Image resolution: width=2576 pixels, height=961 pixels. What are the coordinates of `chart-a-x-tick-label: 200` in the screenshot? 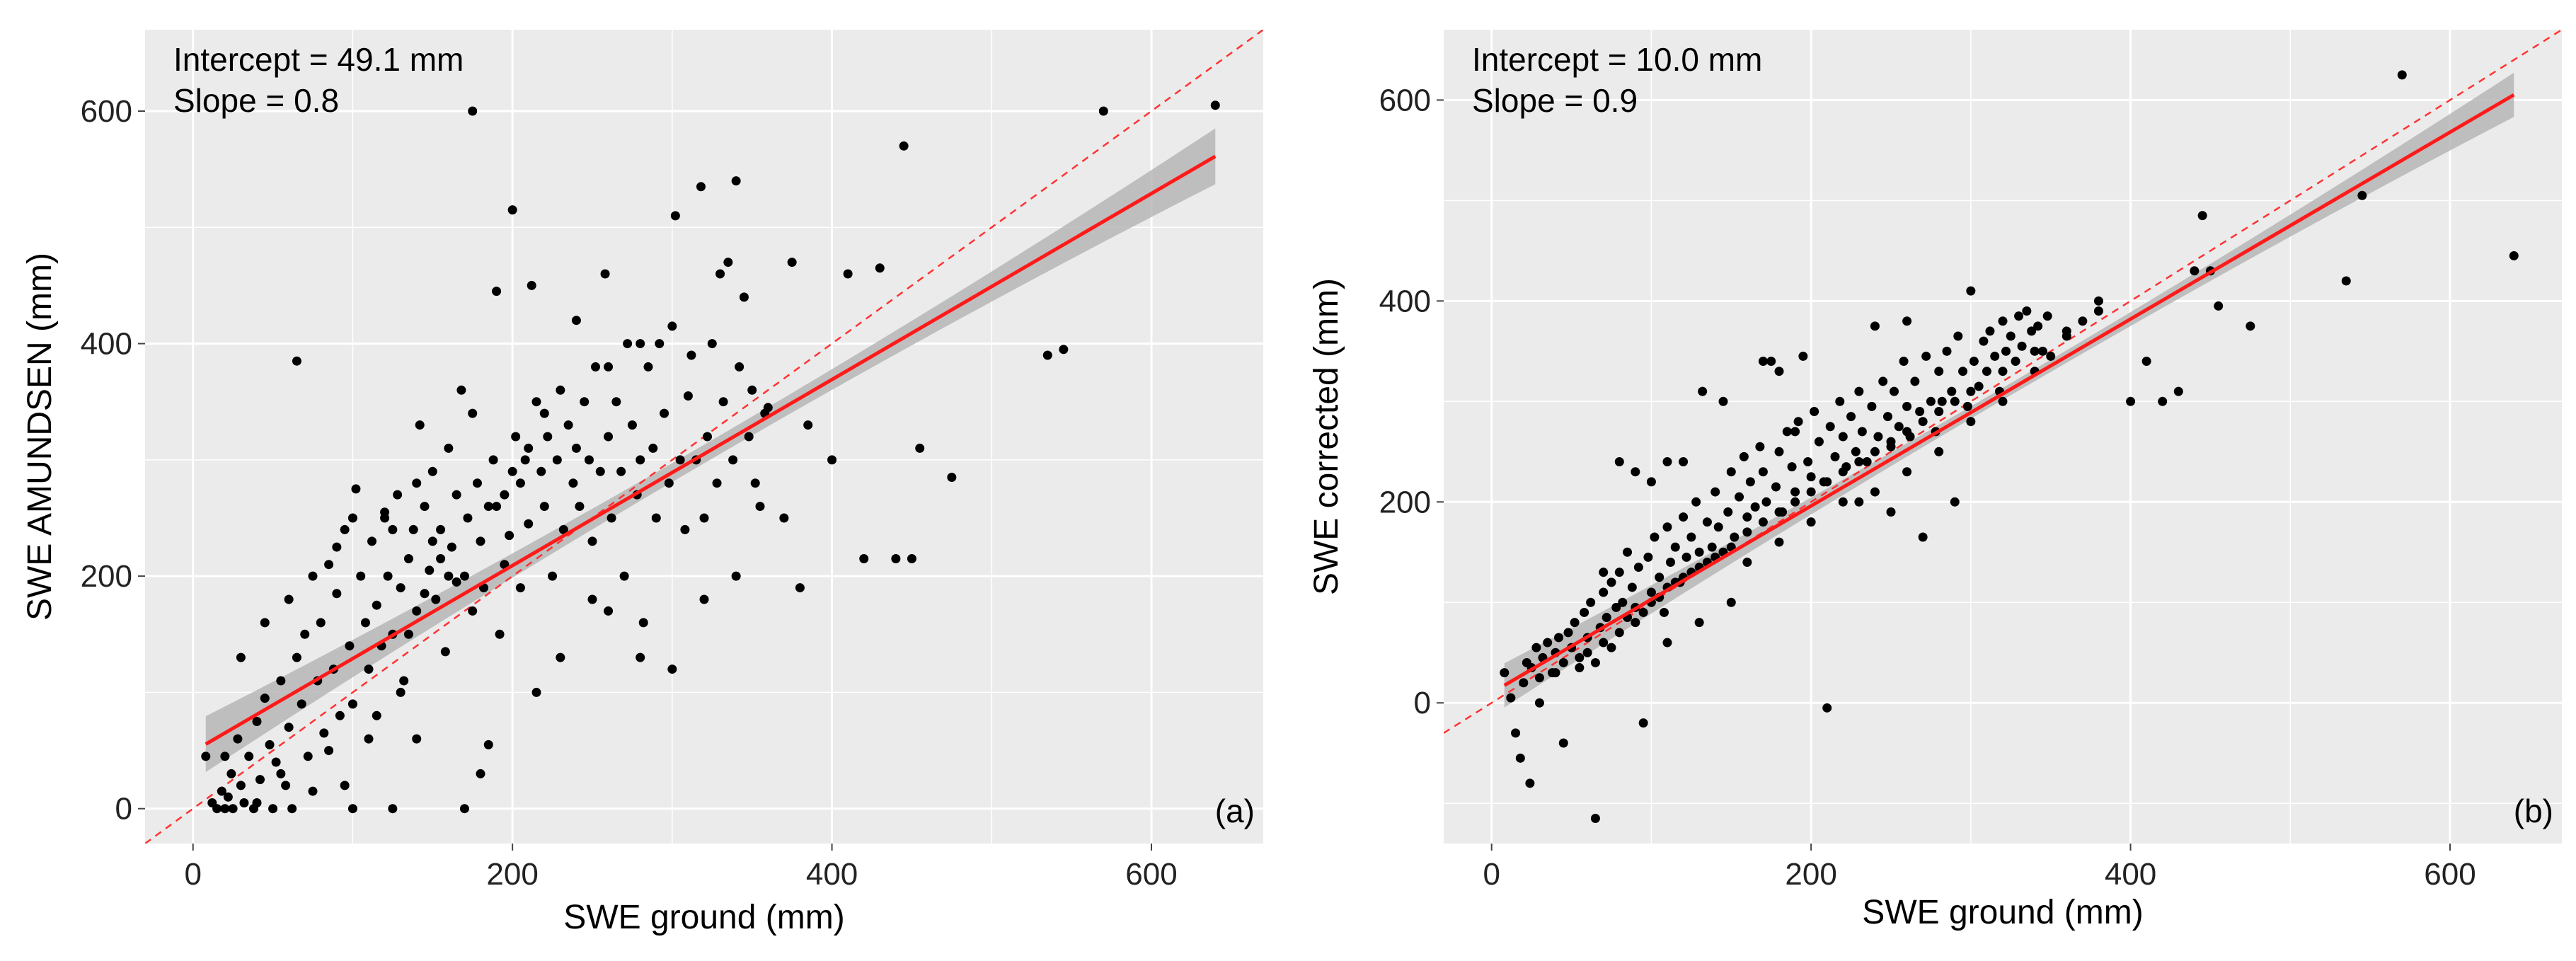 It's located at (512, 875).